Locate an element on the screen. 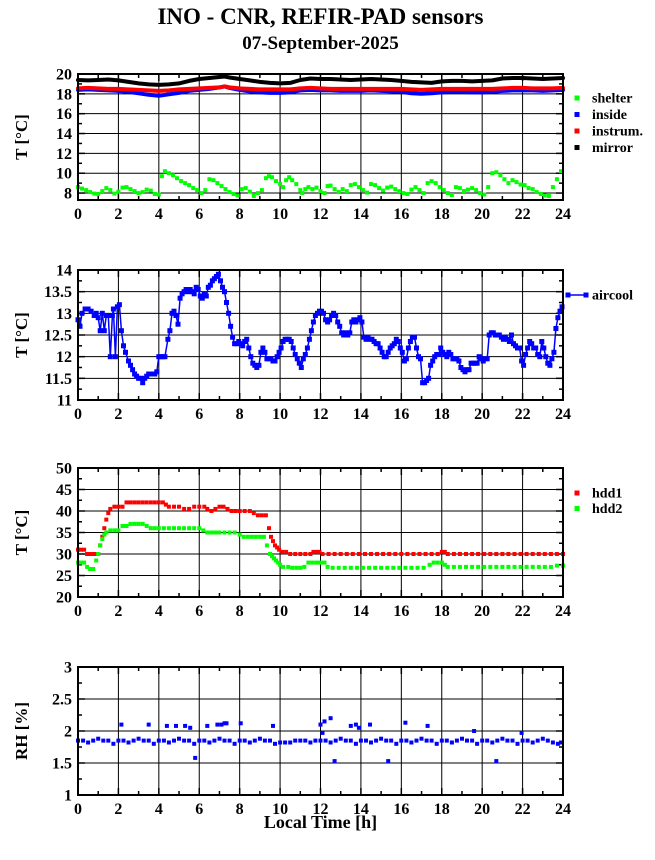 This screenshot has width=655, height=860. y-tick-label: 45 is located at coordinates (64, 490).